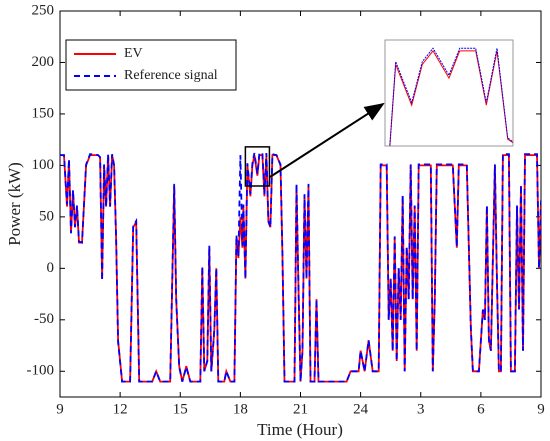 Image resolution: width=550 pixels, height=441 pixels. I want to click on y-axis-label: Power (kW), so click(14, 204).